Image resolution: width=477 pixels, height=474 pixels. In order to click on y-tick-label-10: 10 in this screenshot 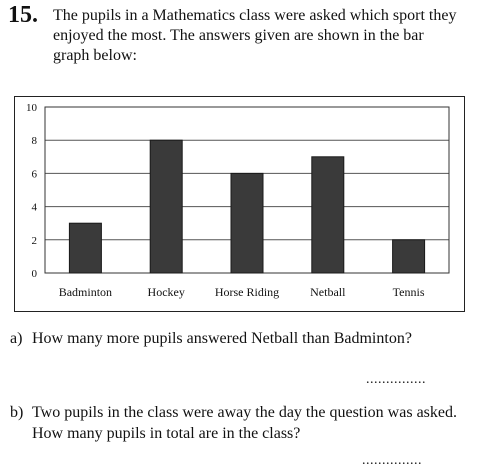, I will do `click(32, 108)`.